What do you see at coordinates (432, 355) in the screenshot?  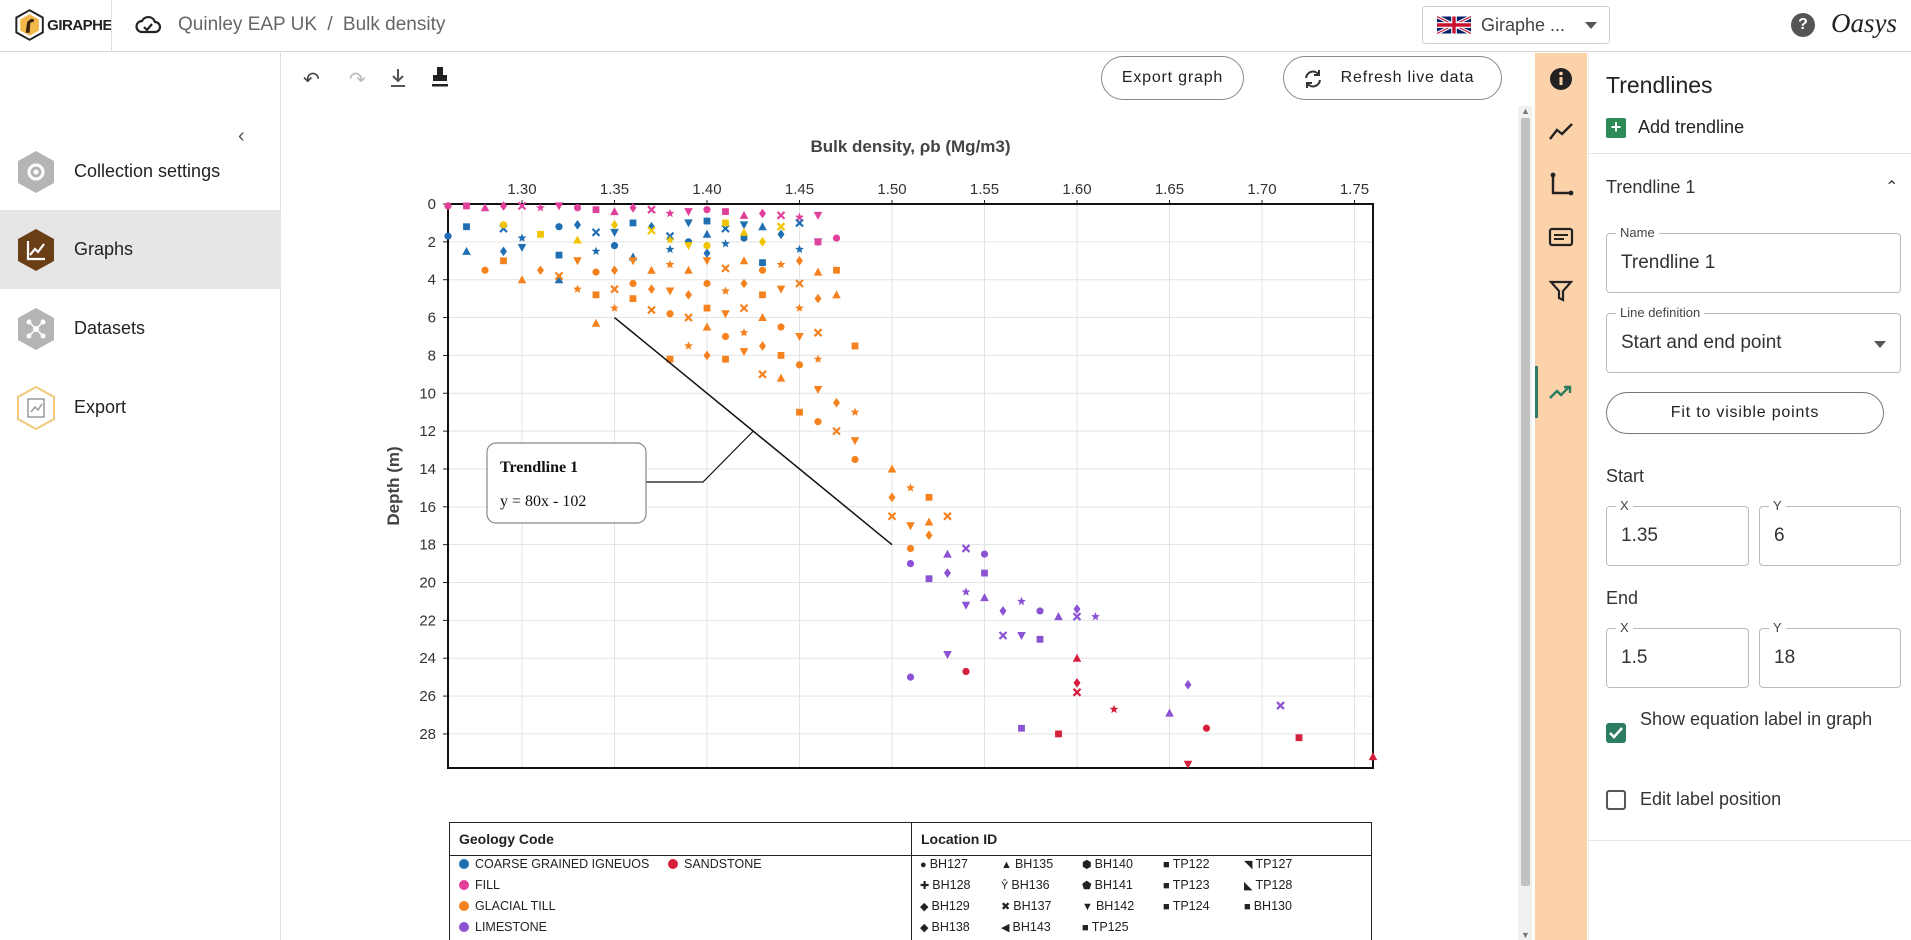 I see `y-tick-label: 8` at bounding box center [432, 355].